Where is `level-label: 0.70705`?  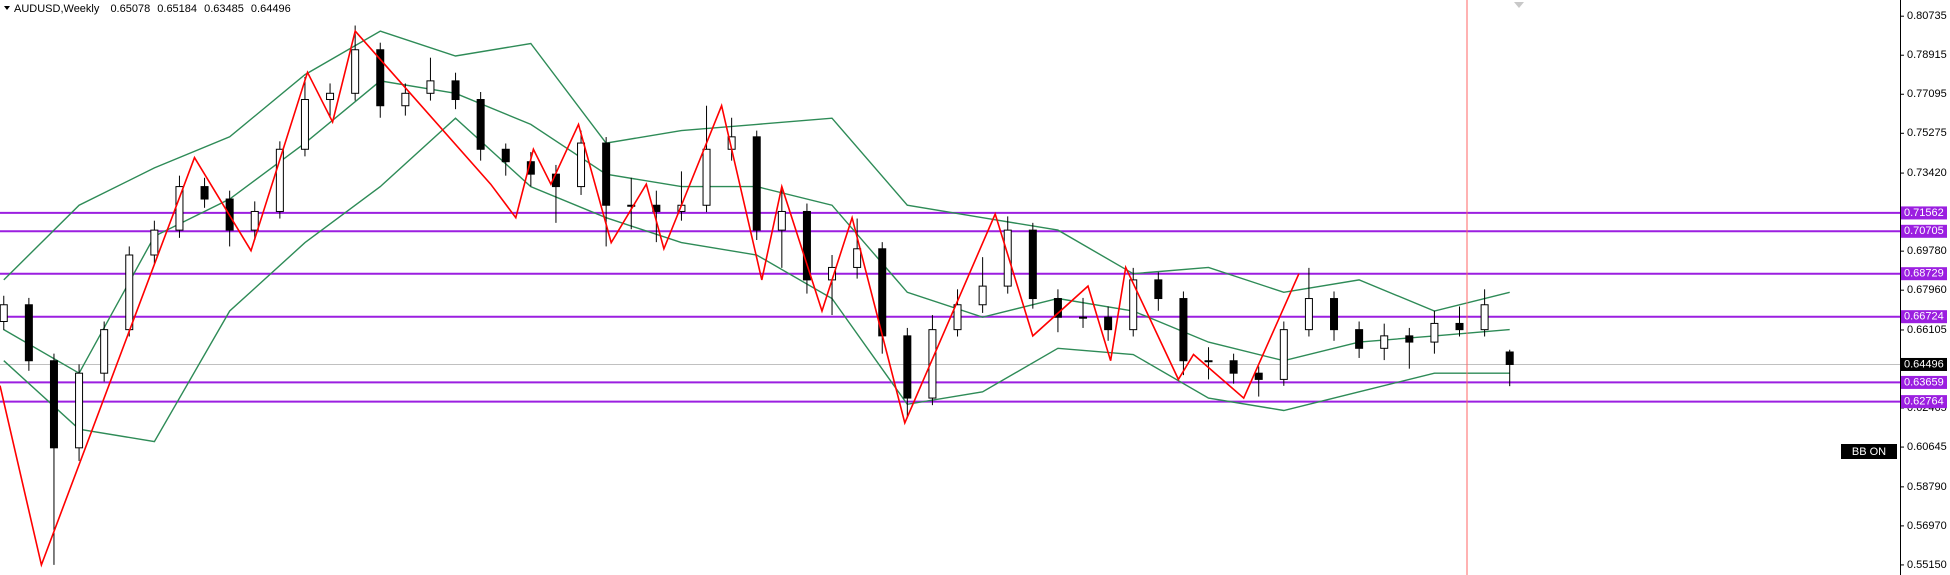
level-label: 0.70705 is located at coordinates (1924, 231).